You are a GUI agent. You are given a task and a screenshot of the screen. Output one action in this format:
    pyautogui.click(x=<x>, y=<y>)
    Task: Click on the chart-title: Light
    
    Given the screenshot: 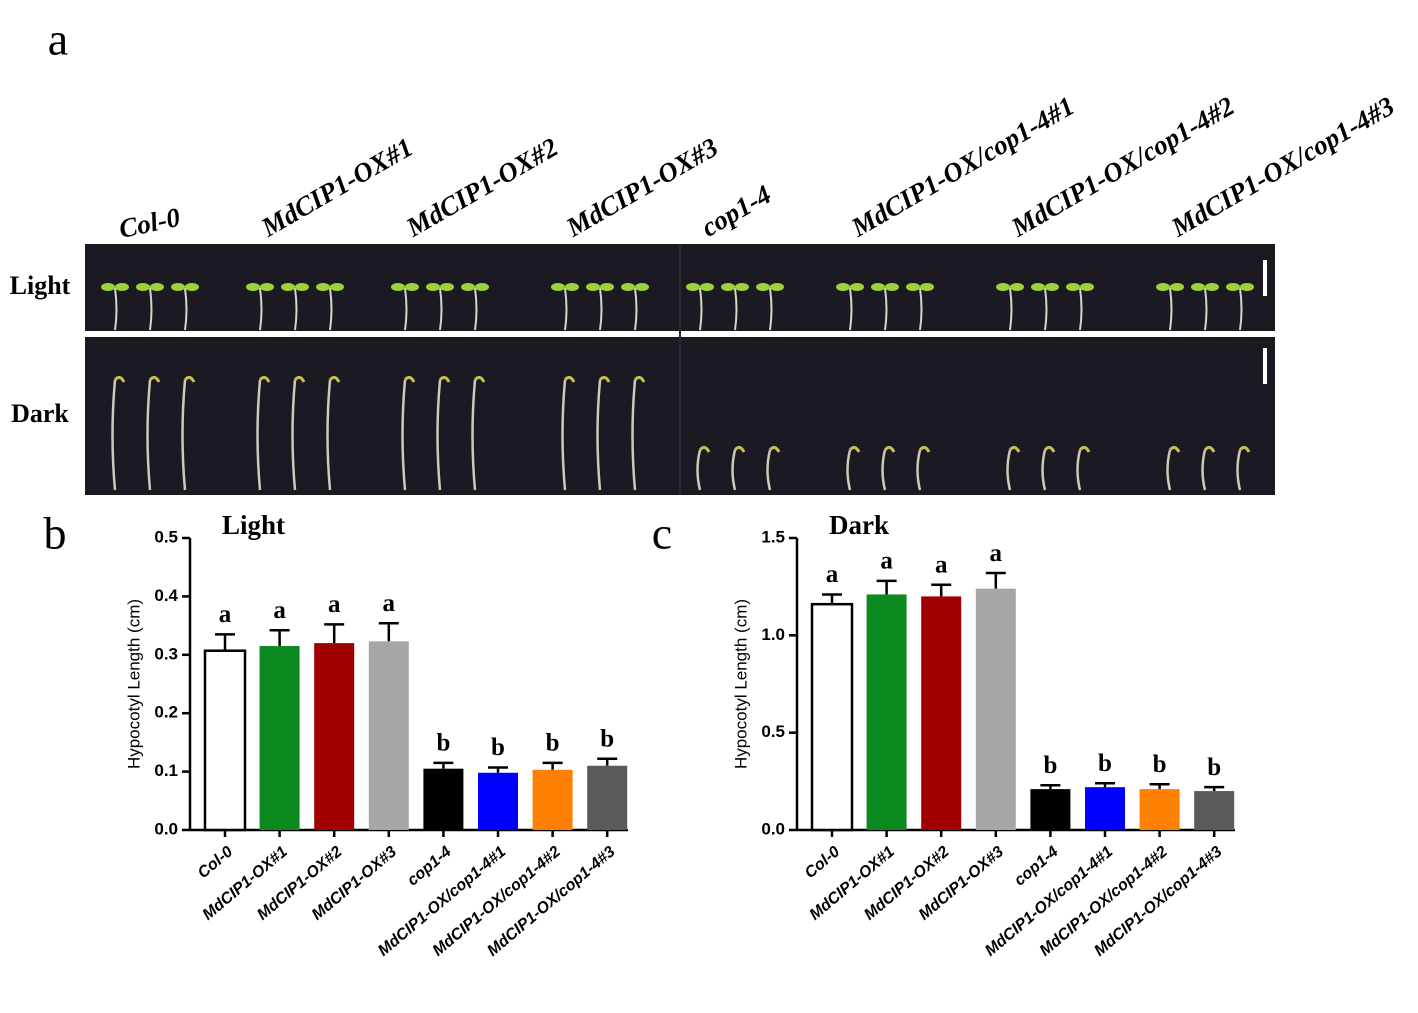 What is the action you would take?
    pyautogui.click(x=253, y=525)
    